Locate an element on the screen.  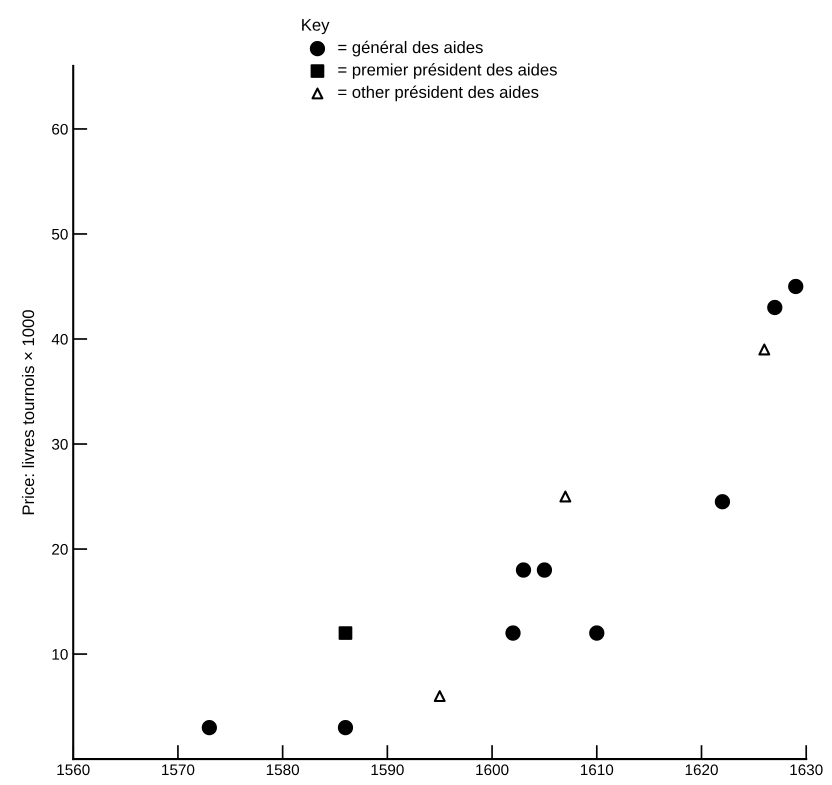
legend-label: = général des aides is located at coordinates (410, 48).